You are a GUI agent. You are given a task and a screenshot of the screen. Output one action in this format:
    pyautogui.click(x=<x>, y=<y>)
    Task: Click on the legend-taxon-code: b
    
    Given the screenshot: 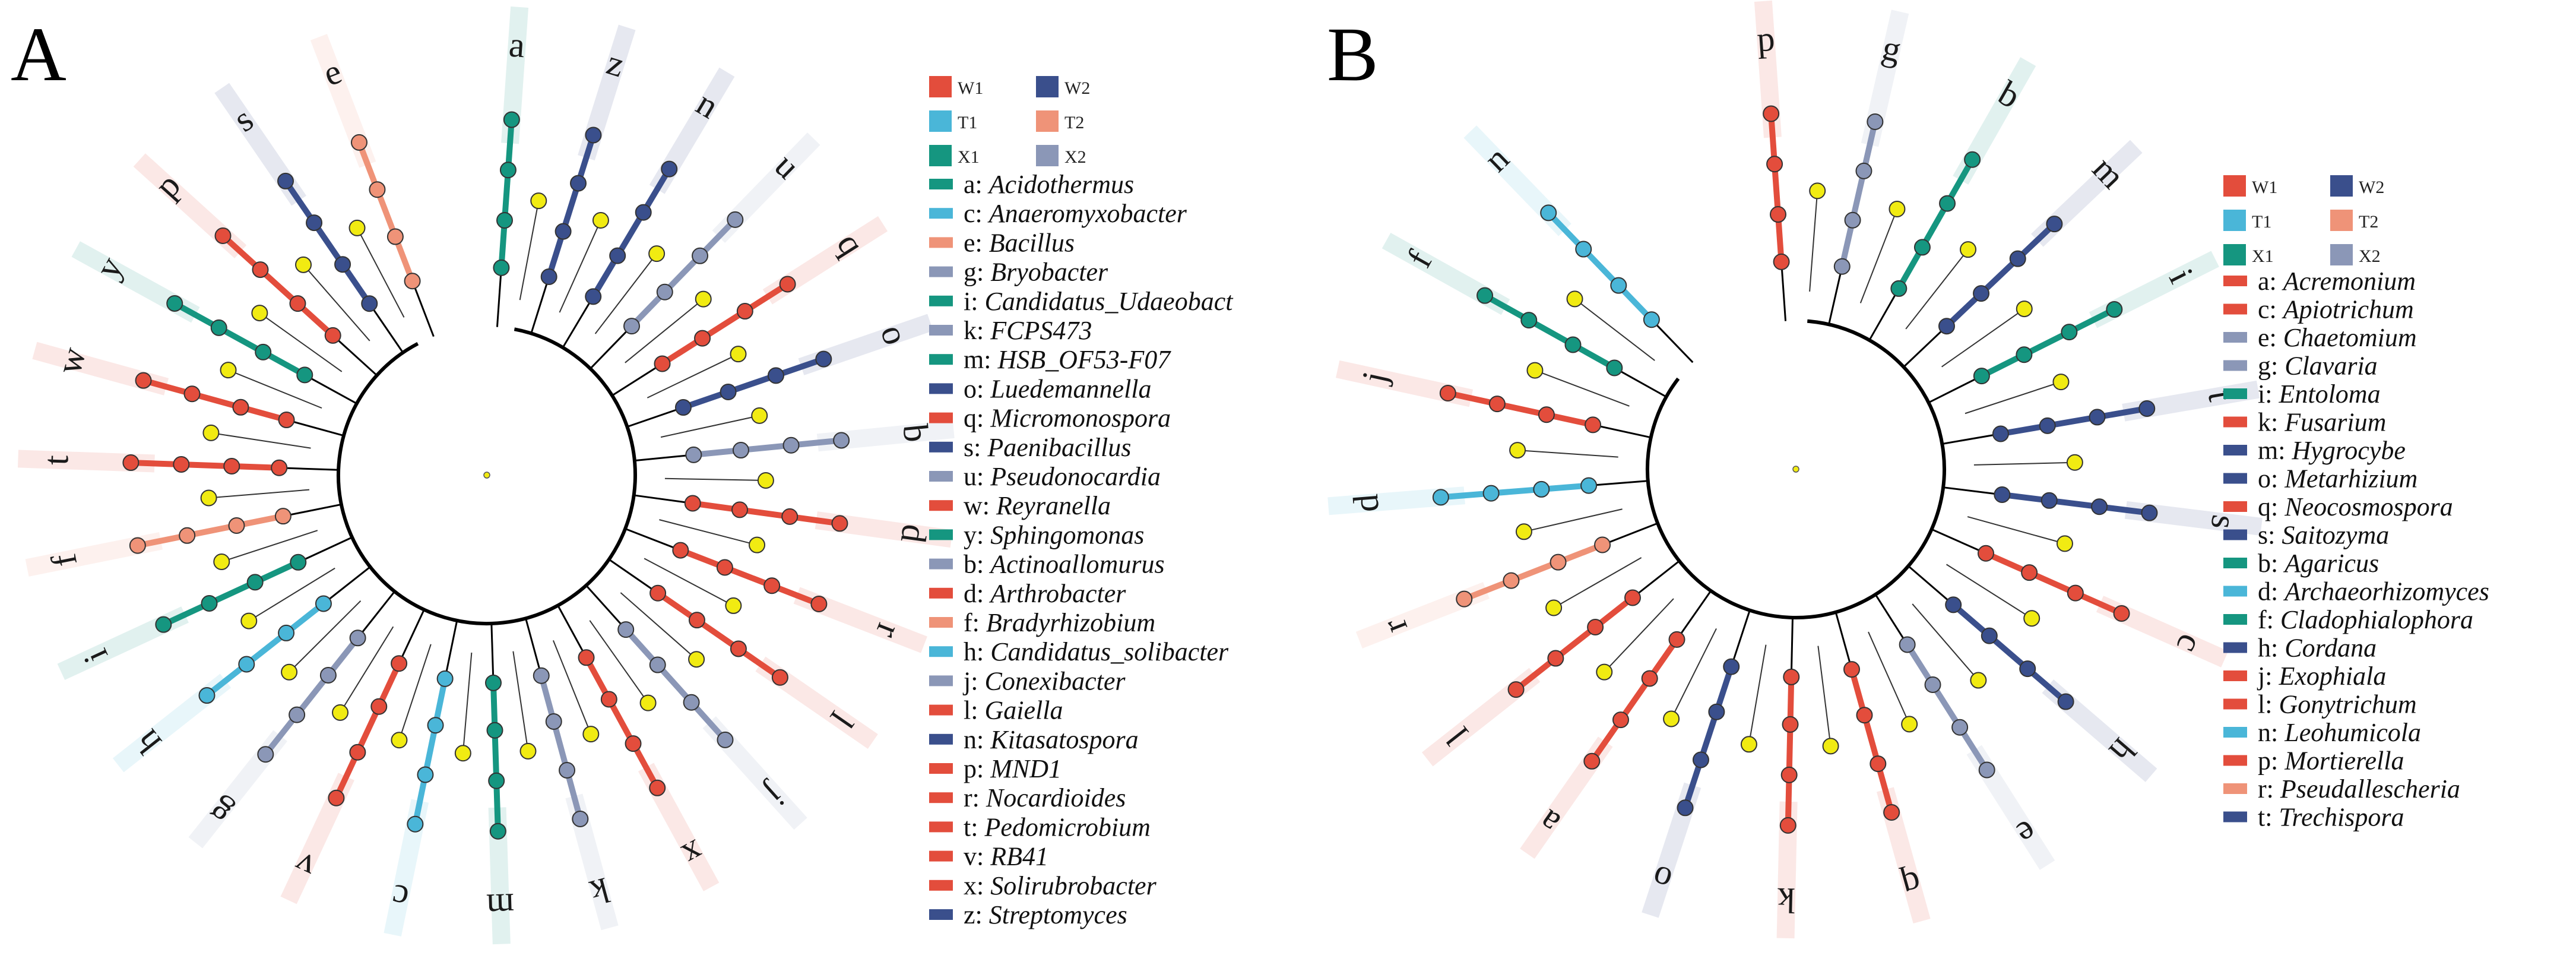 What is the action you would take?
    pyautogui.click(x=971, y=564)
    